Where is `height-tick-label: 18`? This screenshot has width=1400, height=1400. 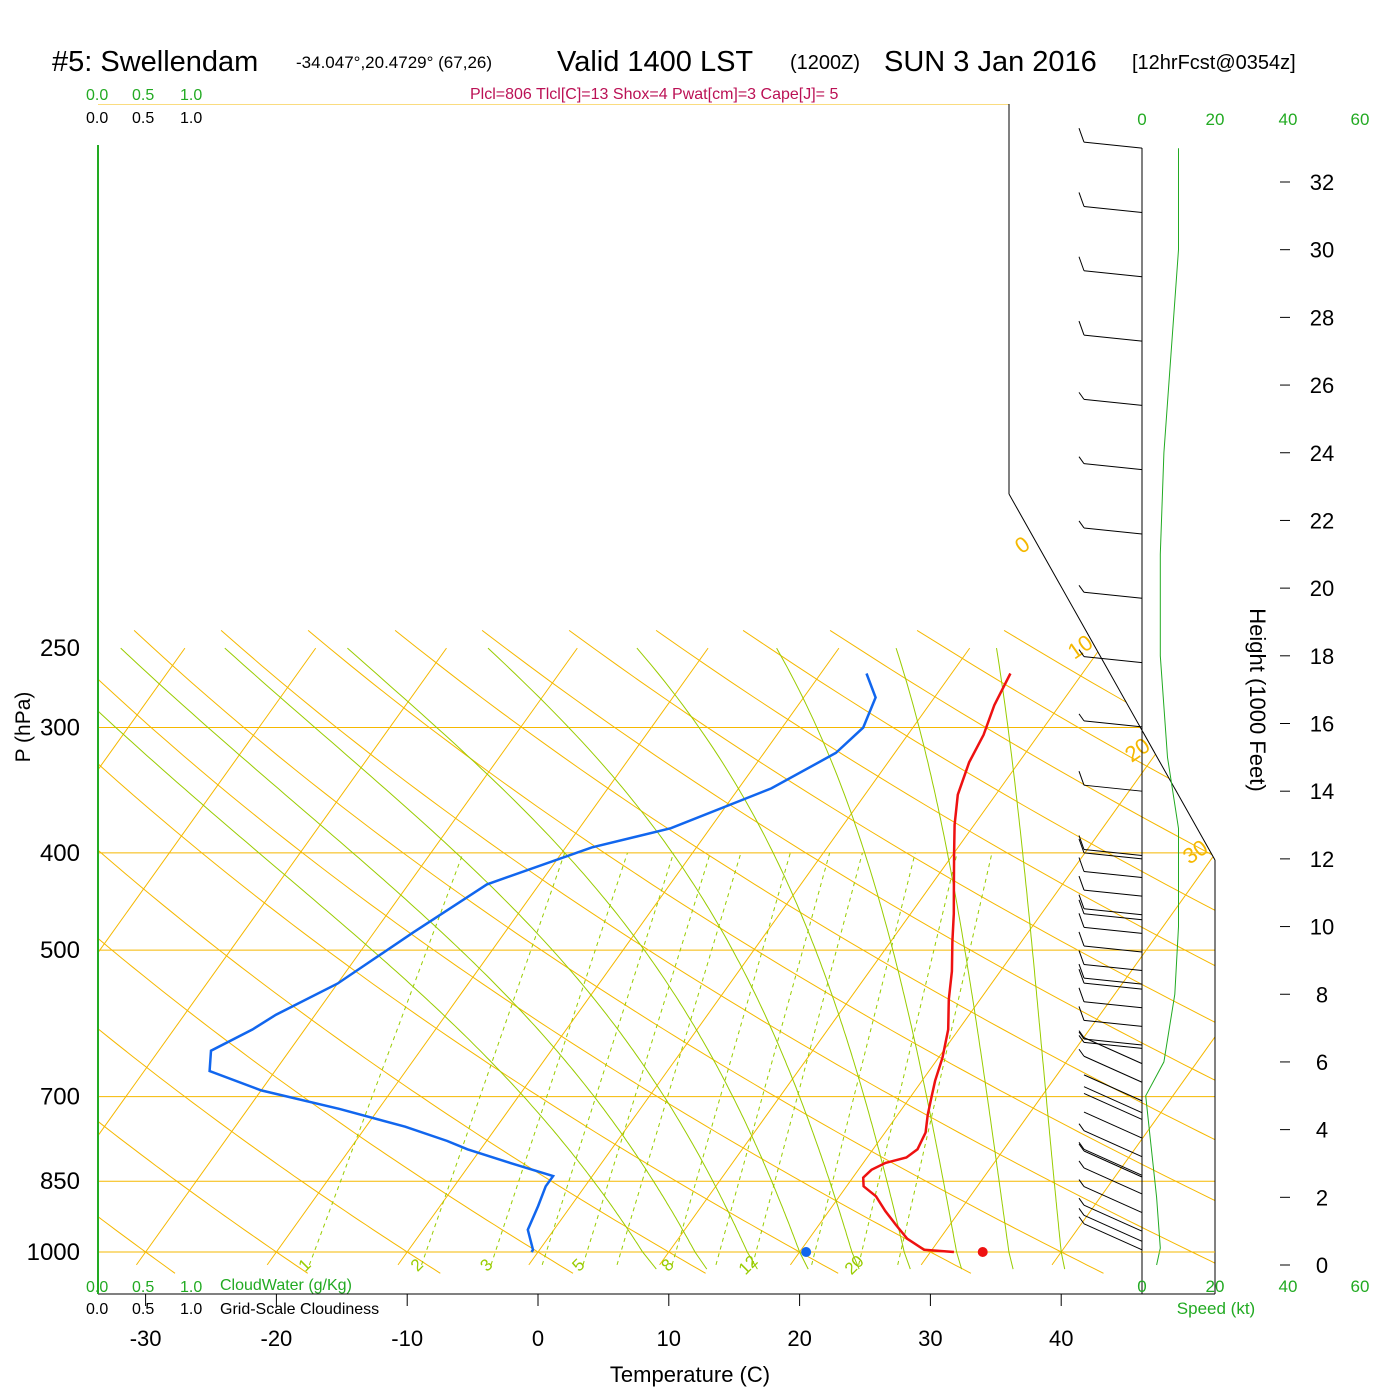 height-tick-label: 18 is located at coordinates (1322, 656).